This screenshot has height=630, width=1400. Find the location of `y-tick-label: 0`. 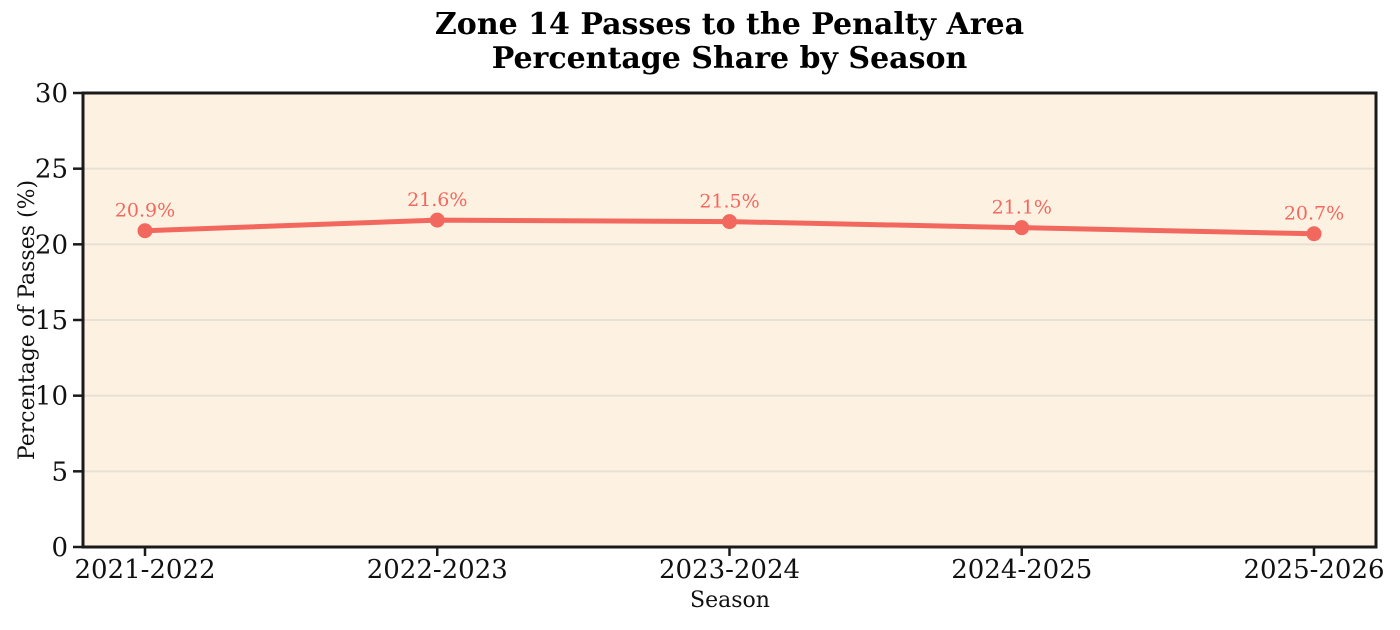

y-tick-label: 0 is located at coordinates (59, 548).